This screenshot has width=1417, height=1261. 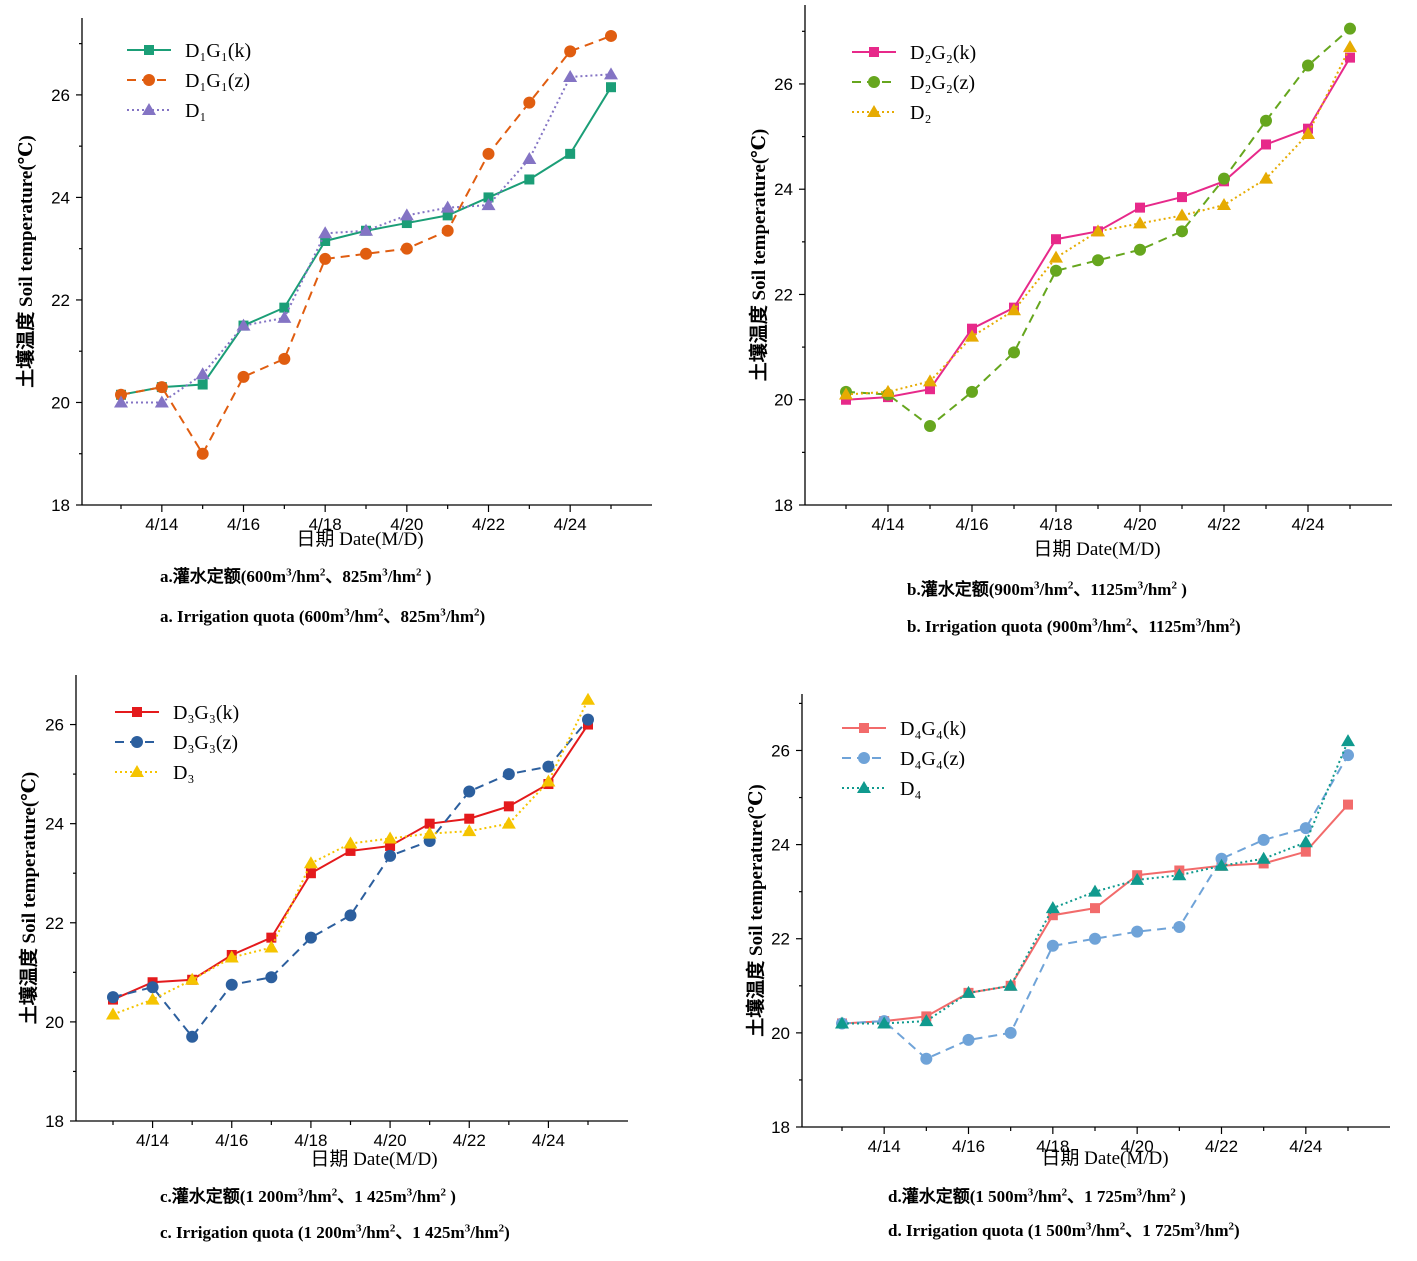 What do you see at coordinates (205, 743) in the screenshot?
I see `legend-label: D₃G₃(z)` at bounding box center [205, 743].